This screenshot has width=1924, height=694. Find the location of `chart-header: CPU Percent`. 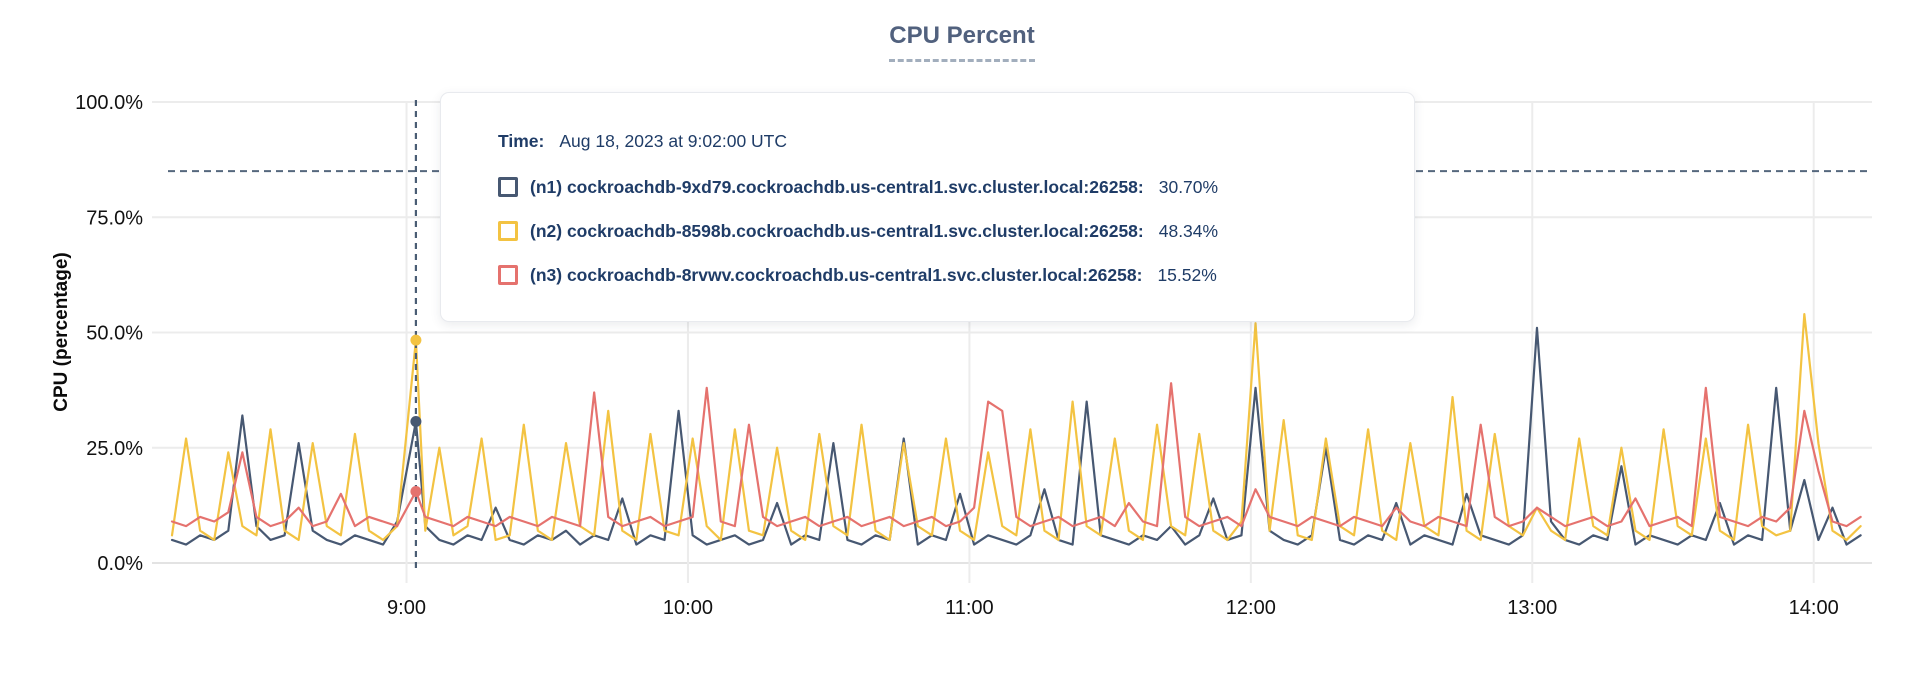

chart-header: CPU Percent is located at coordinates (962, 42).